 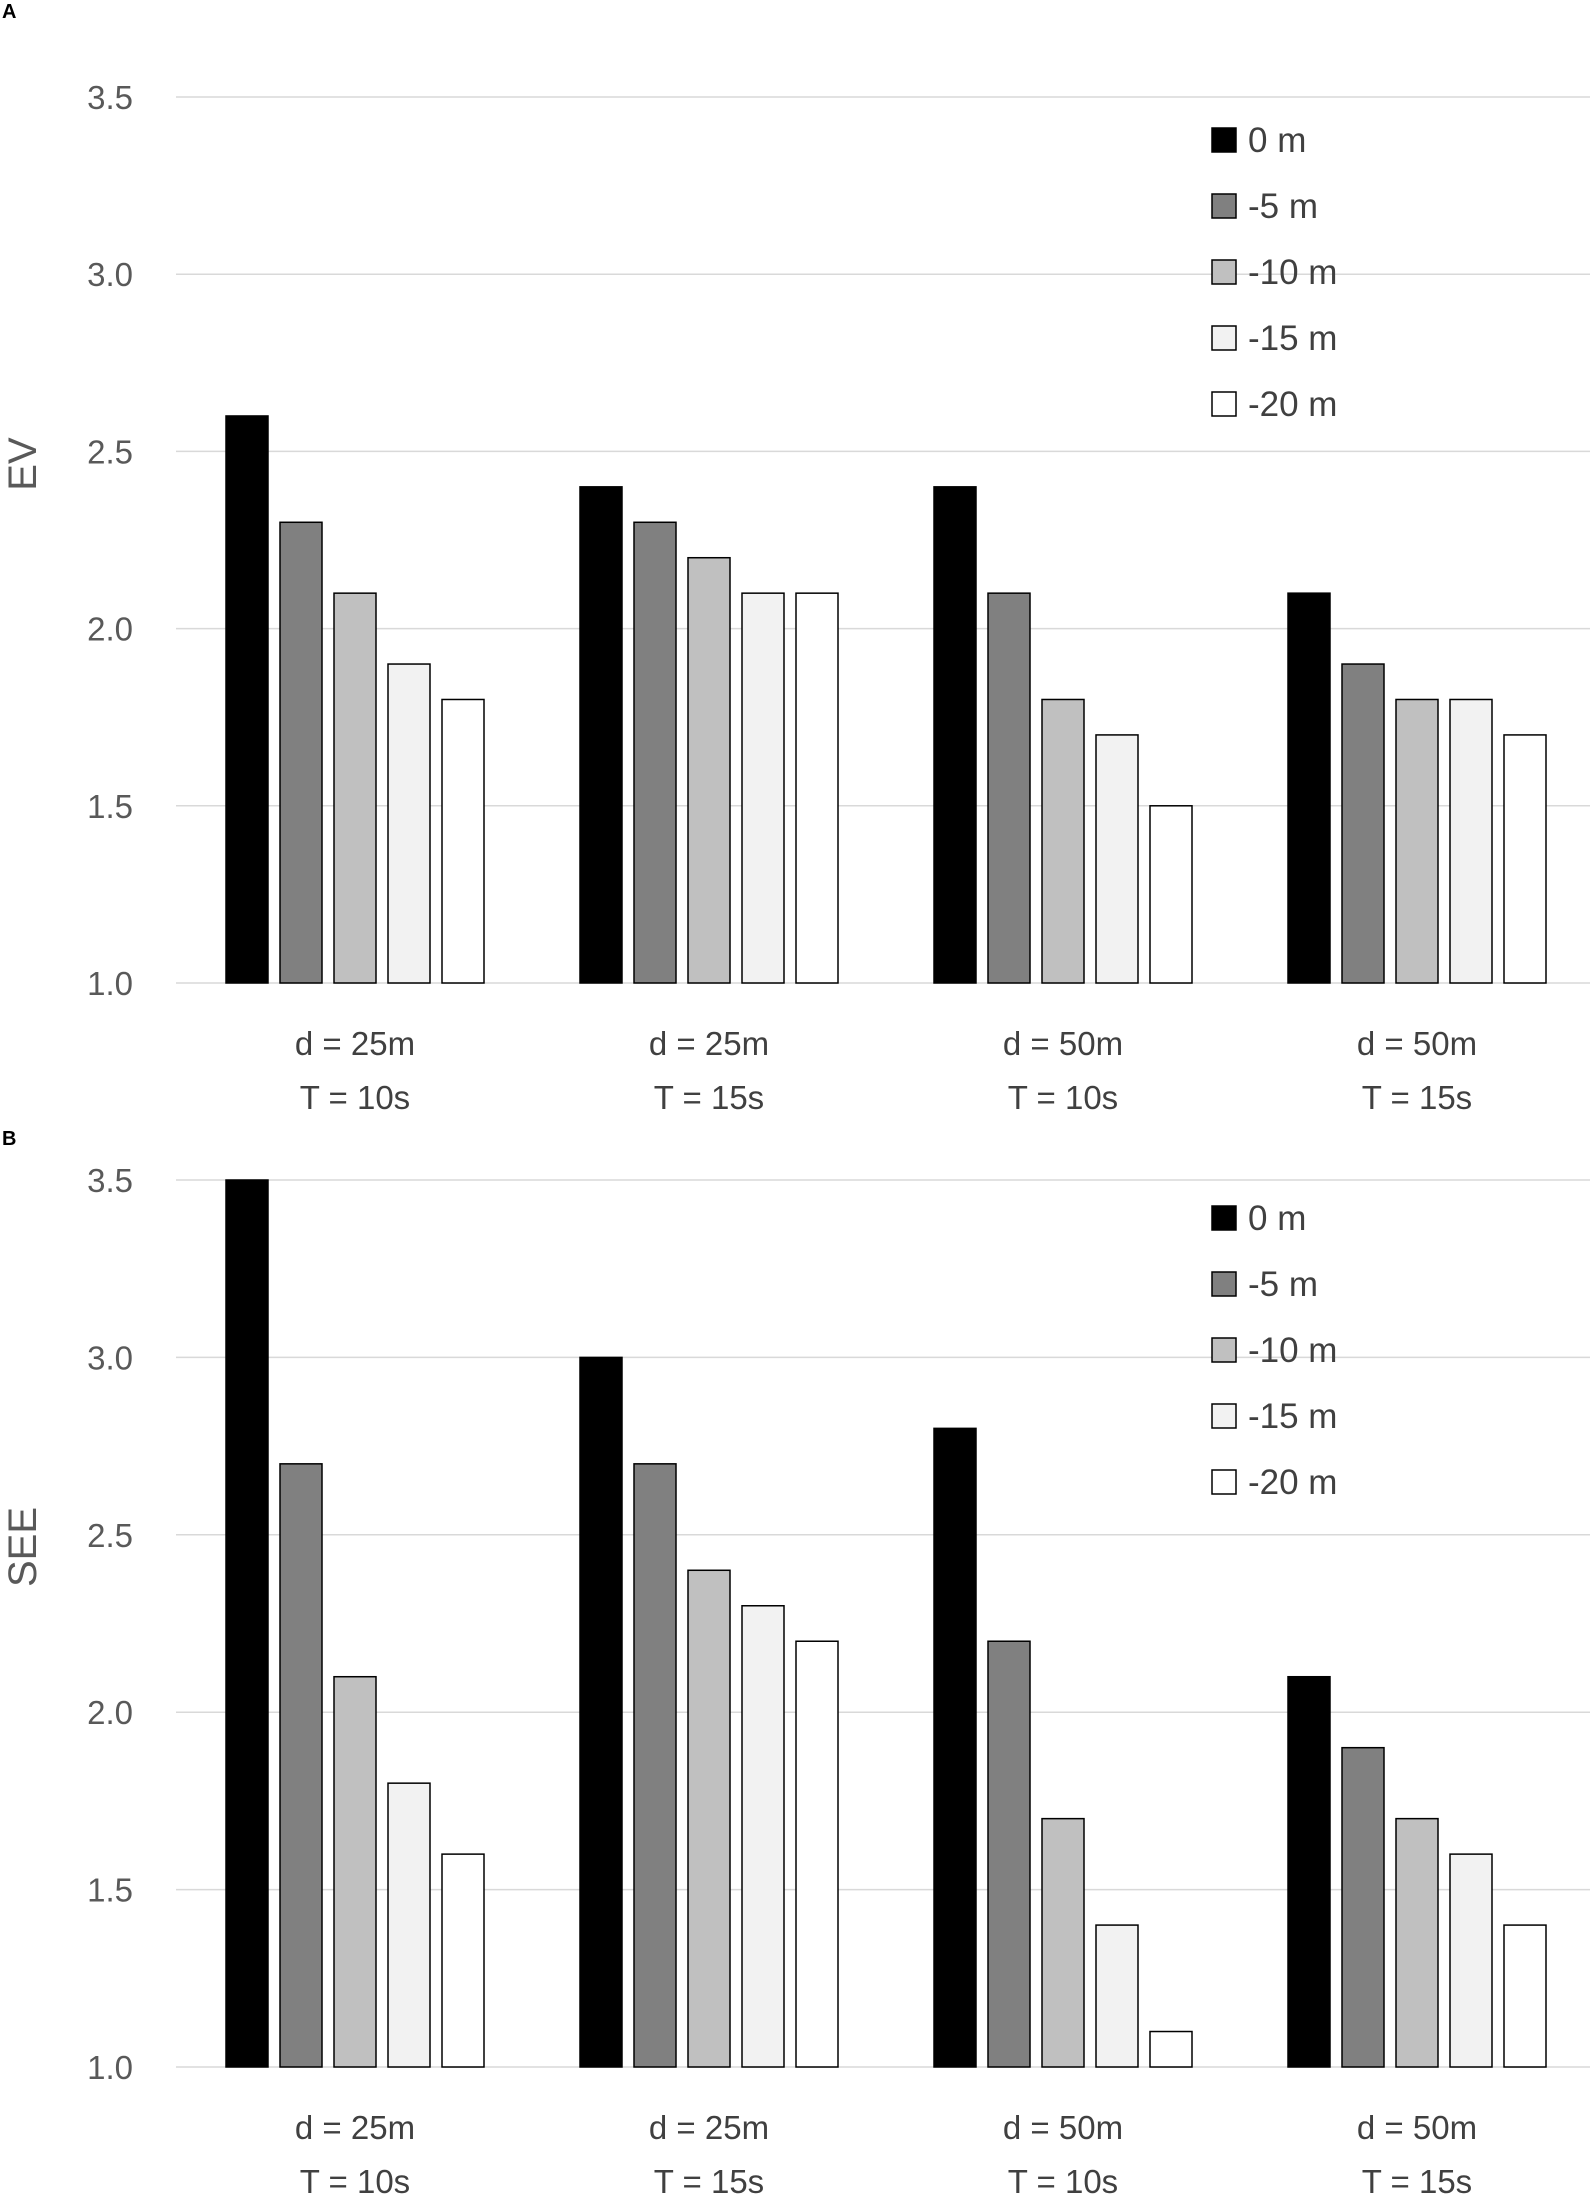 What do you see at coordinates (9, 12) in the screenshot?
I see `panel-letter: A` at bounding box center [9, 12].